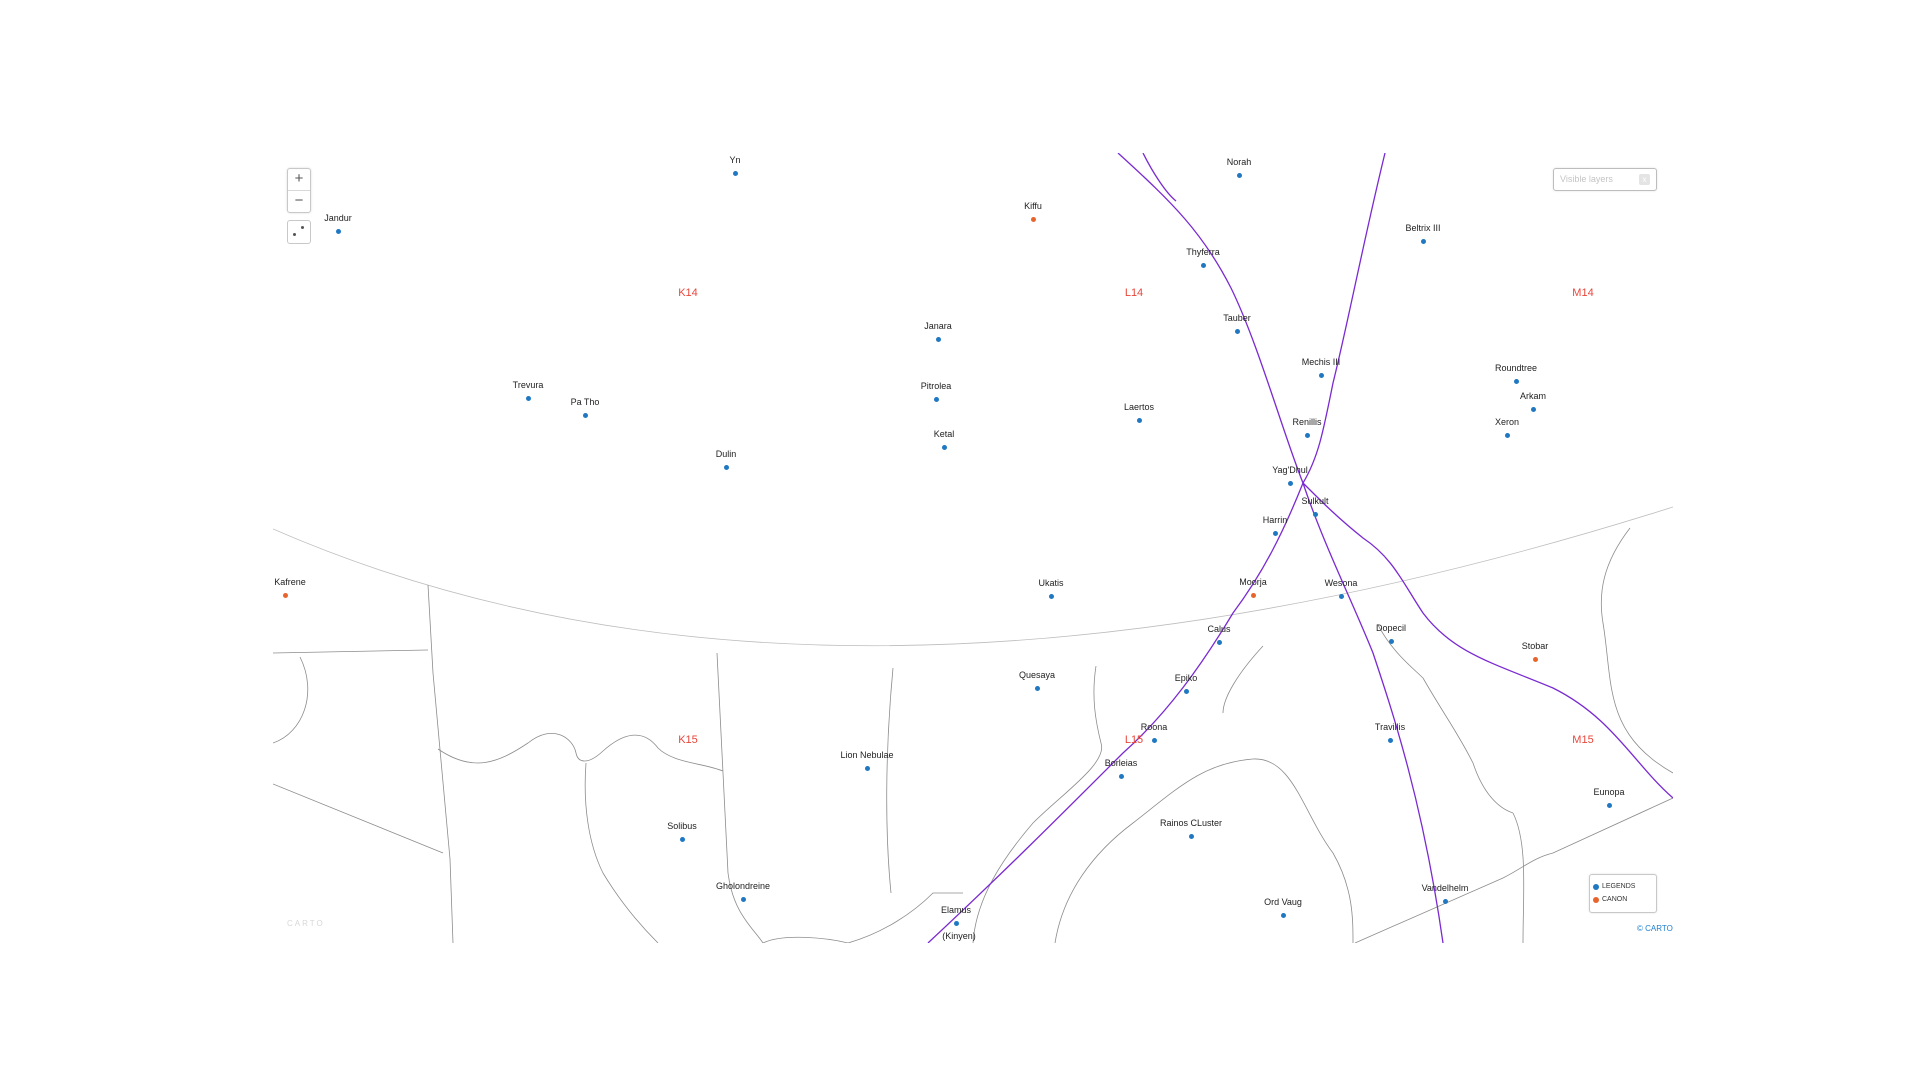 The width and height of the screenshot is (1920, 1080). I want to click on legend-label: LEGENDS, so click(1619, 886).